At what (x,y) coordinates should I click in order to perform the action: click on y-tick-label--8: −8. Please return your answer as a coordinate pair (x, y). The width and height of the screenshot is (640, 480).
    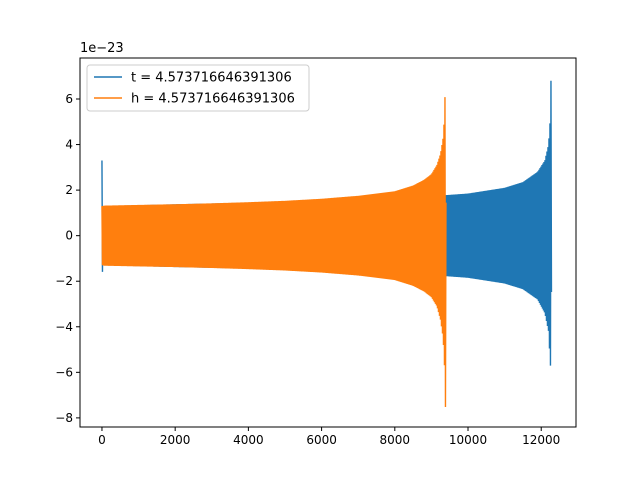
    Looking at the image, I should click on (64, 418).